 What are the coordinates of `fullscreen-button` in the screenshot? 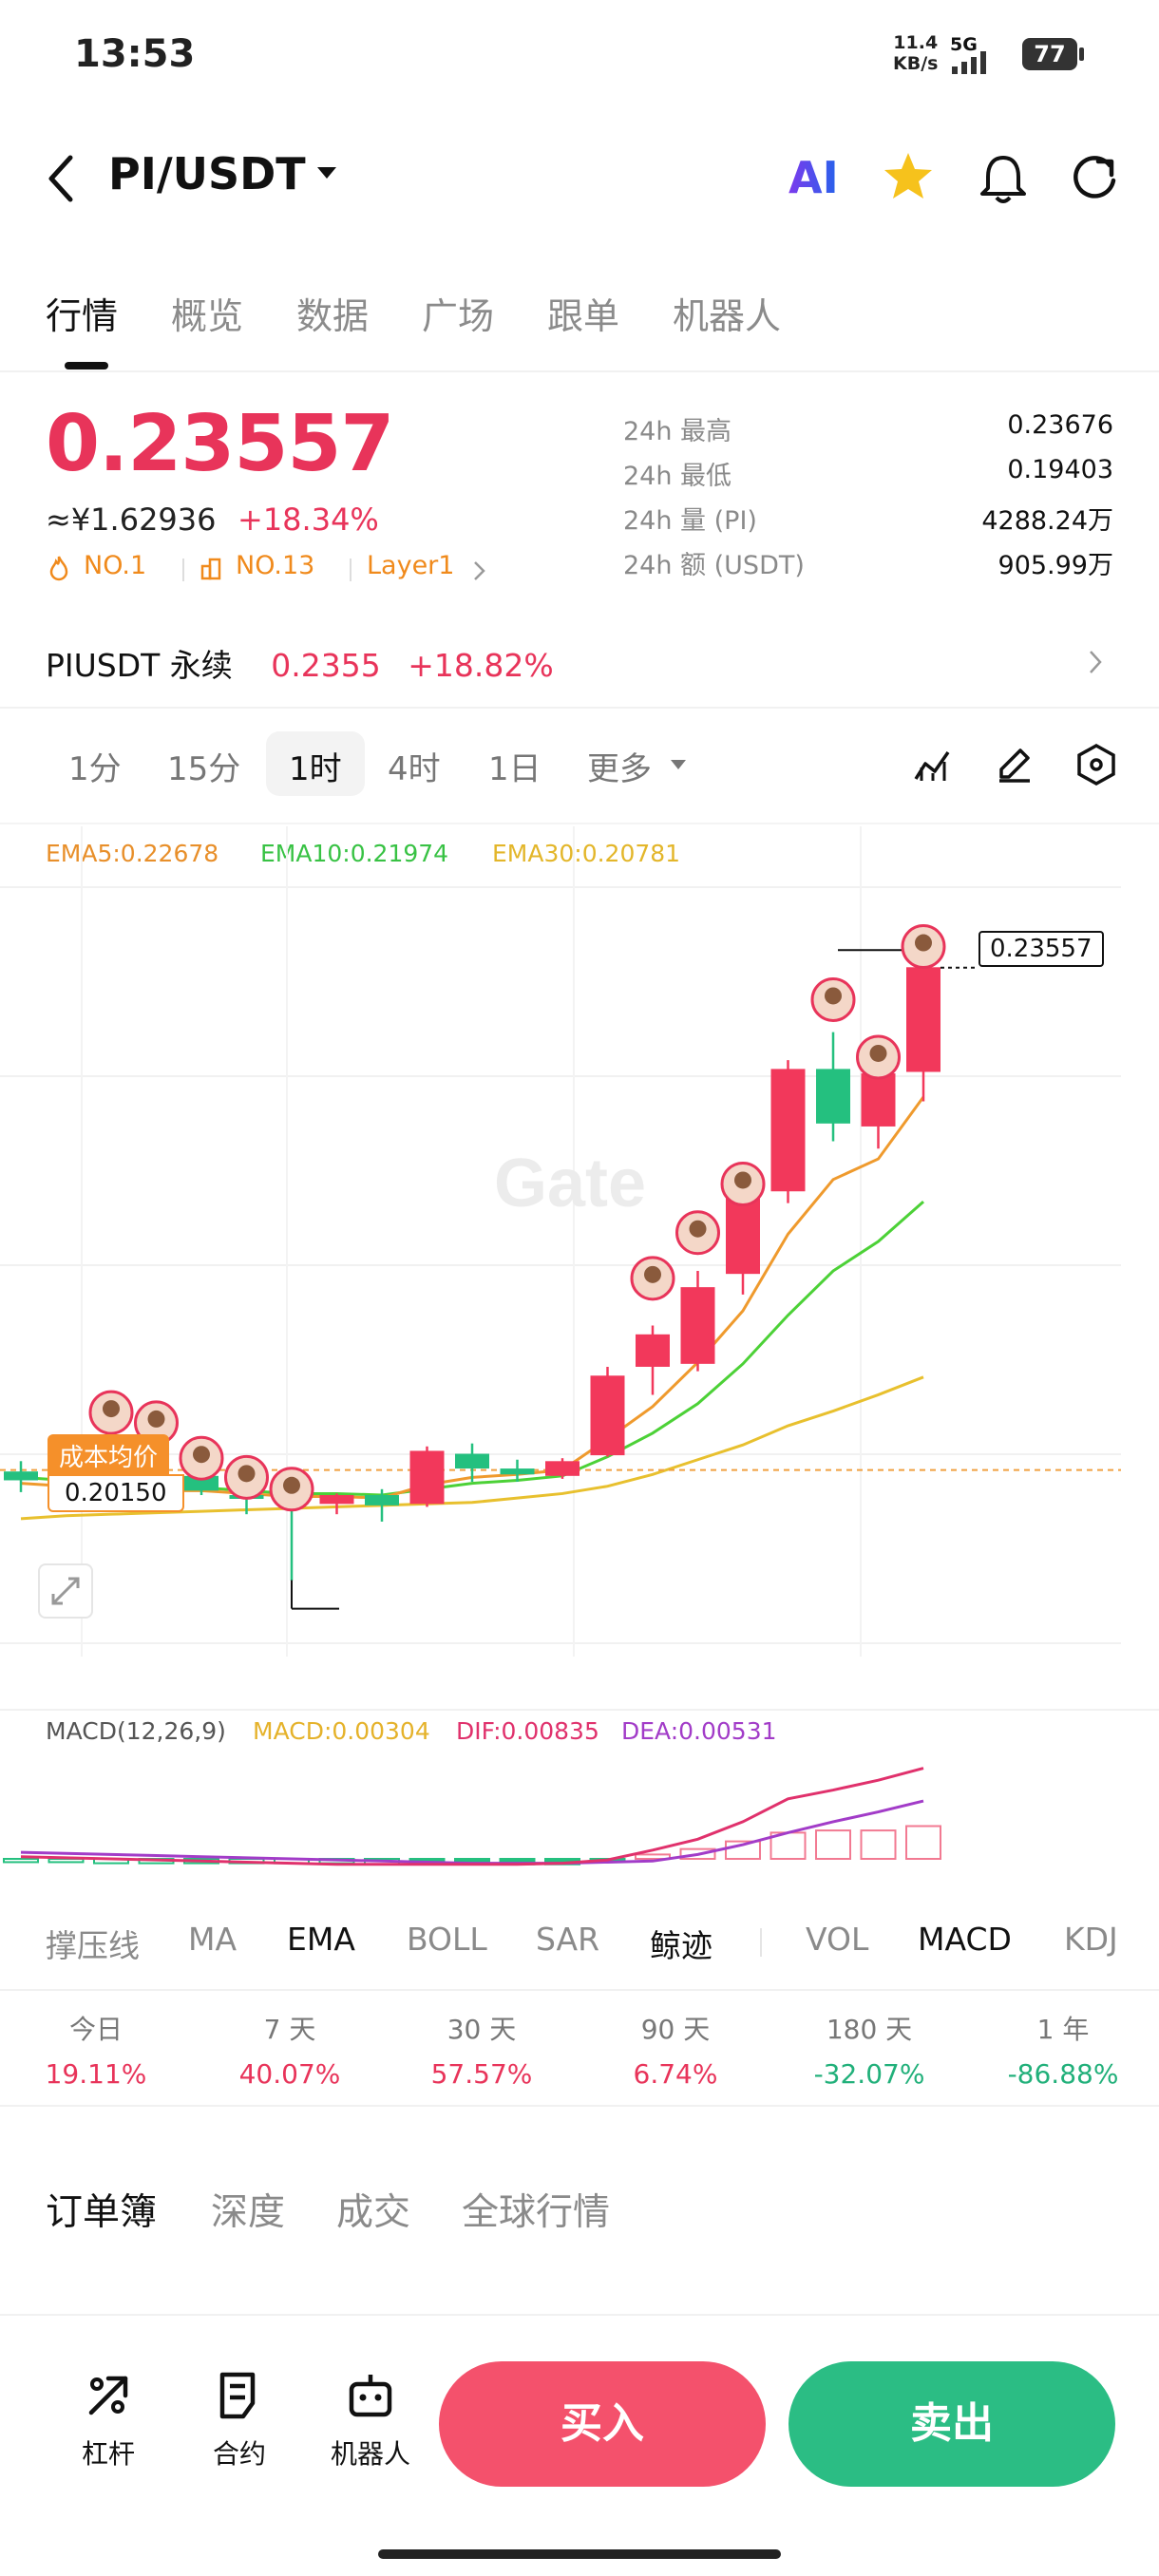 It's located at (65, 1591).